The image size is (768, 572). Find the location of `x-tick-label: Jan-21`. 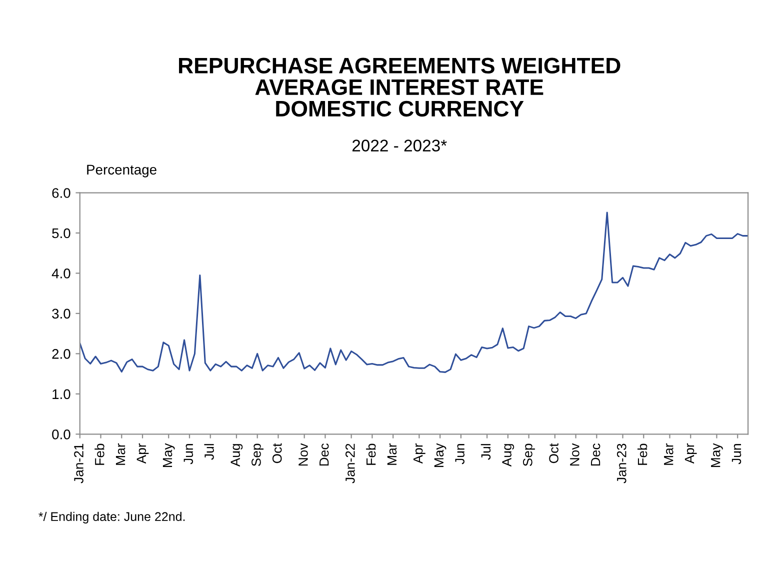

x-tick-label: Jan-21 is located at coordinates (79, 464).